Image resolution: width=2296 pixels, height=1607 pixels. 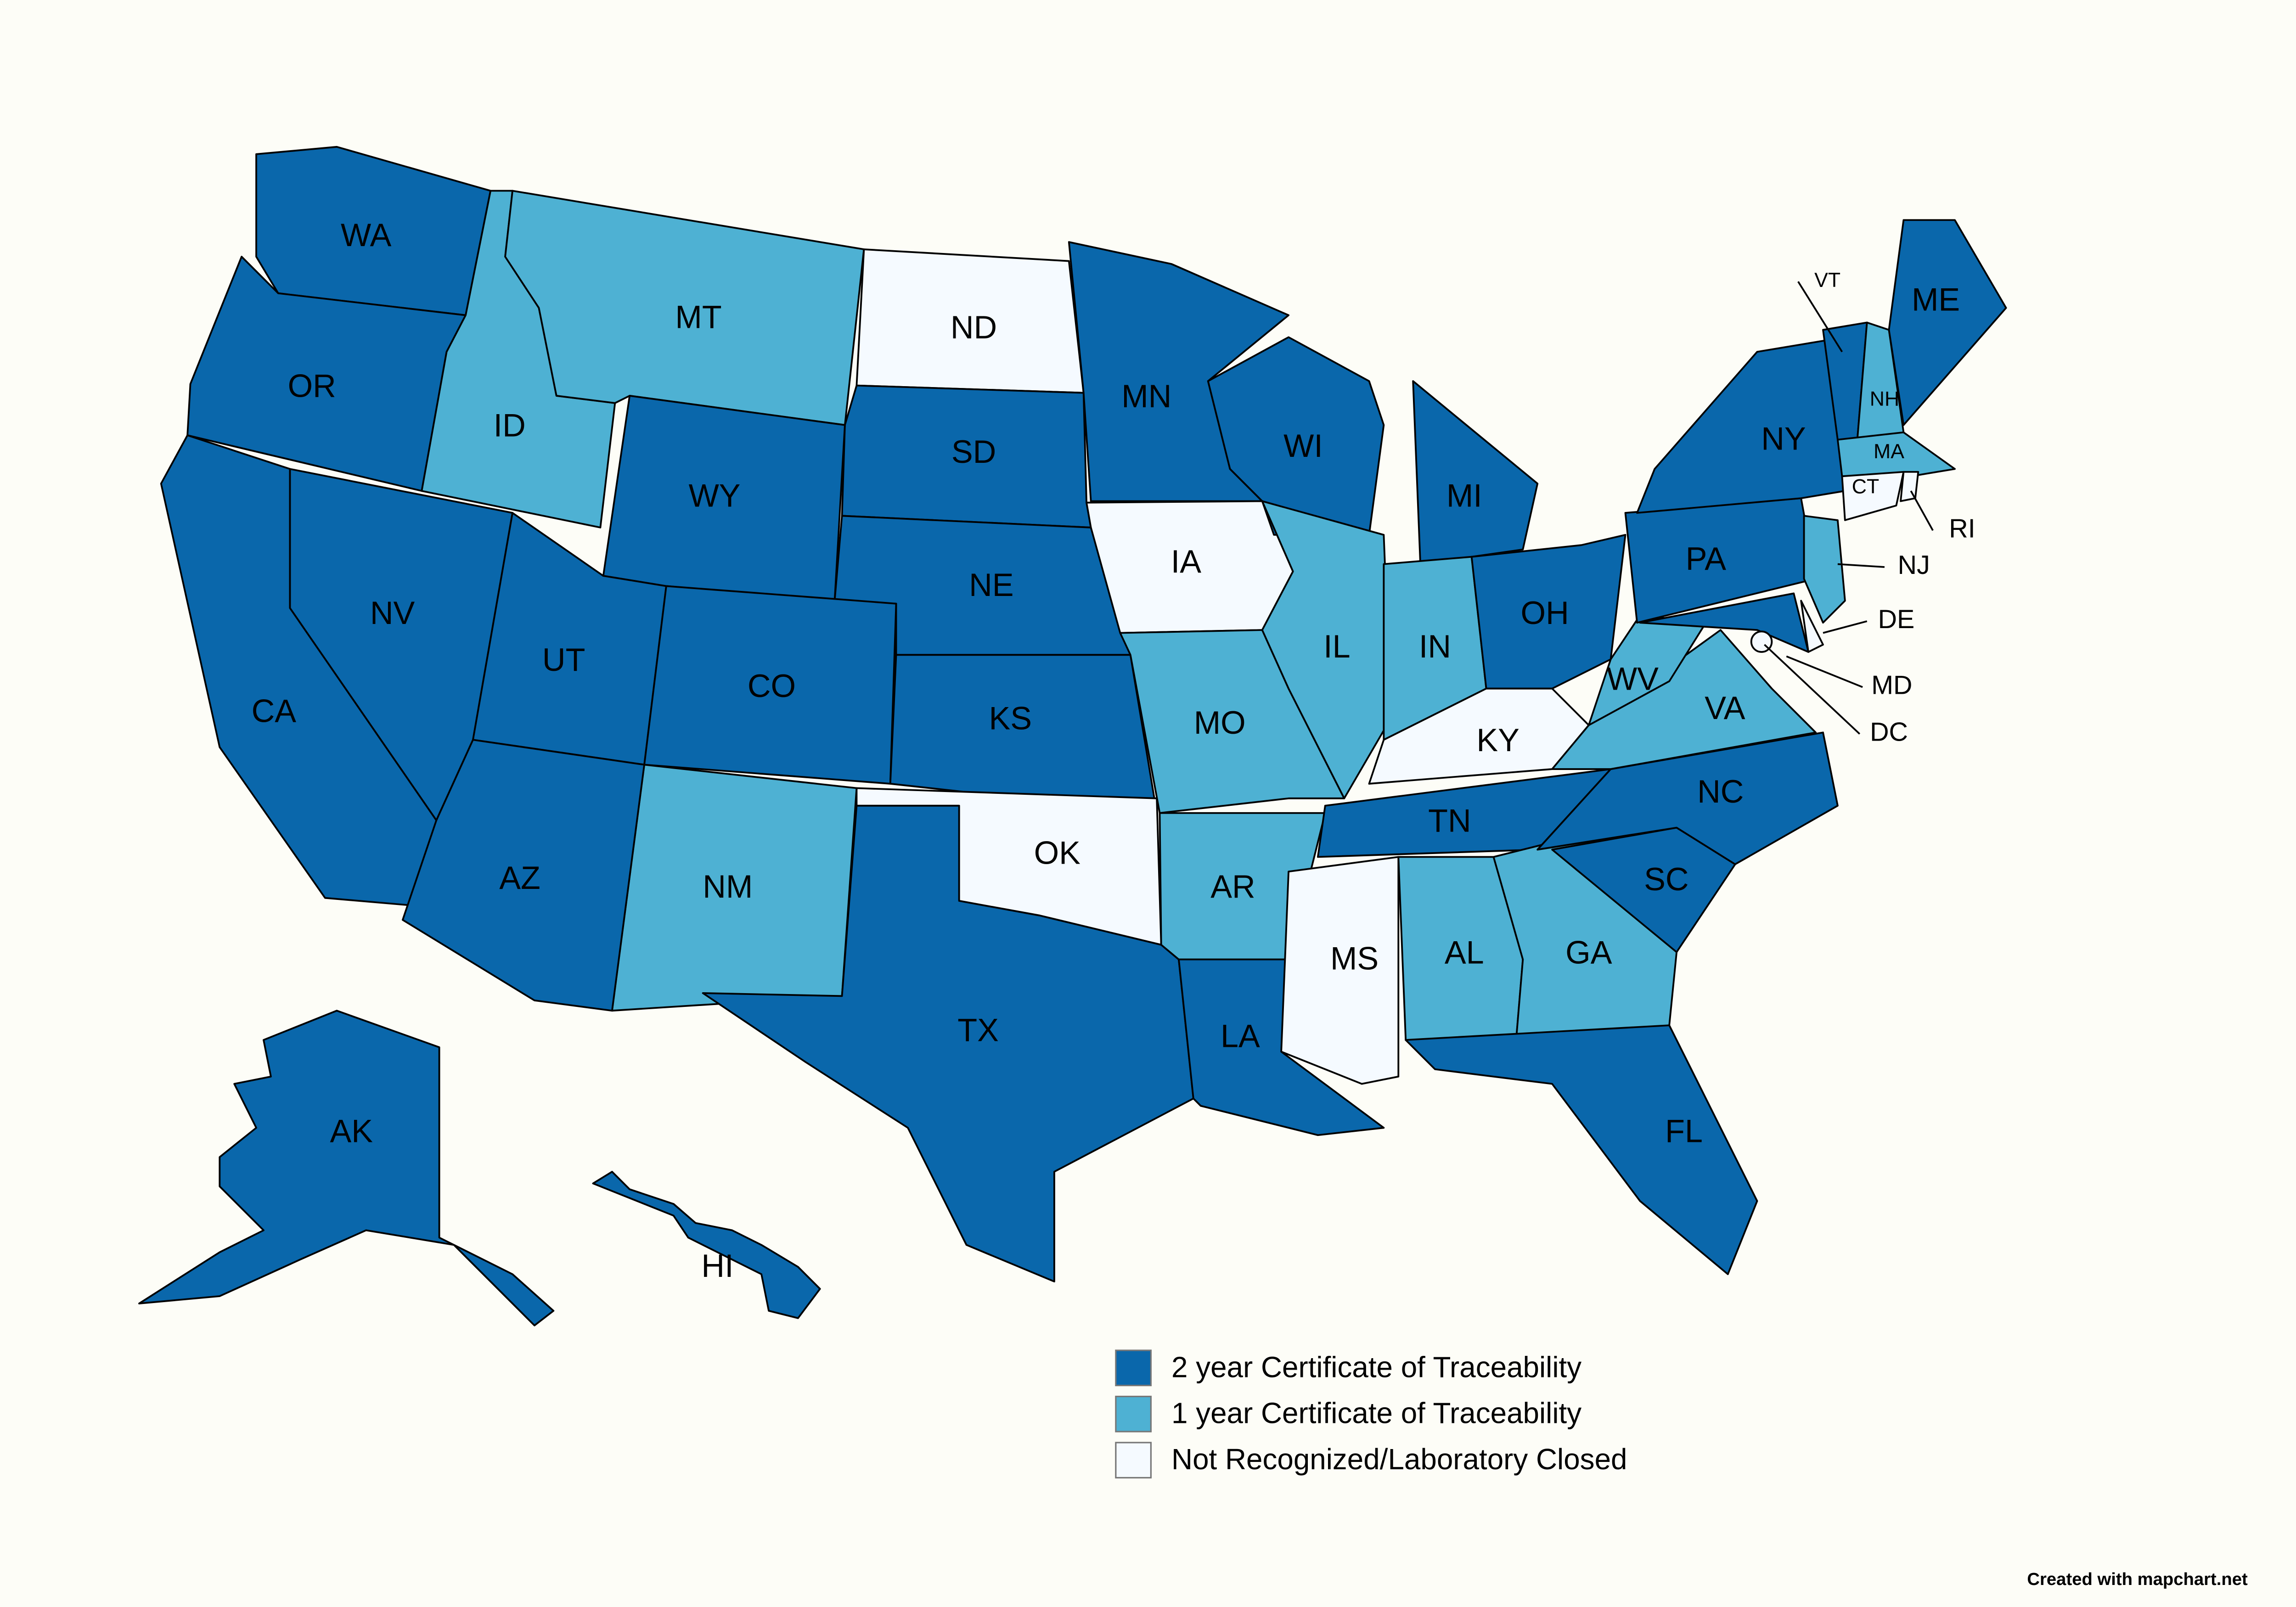 What do you see at coordinates (1337, 646) in the screenshot?
I see `state-label: IL` at bounding box center [1337, 646].